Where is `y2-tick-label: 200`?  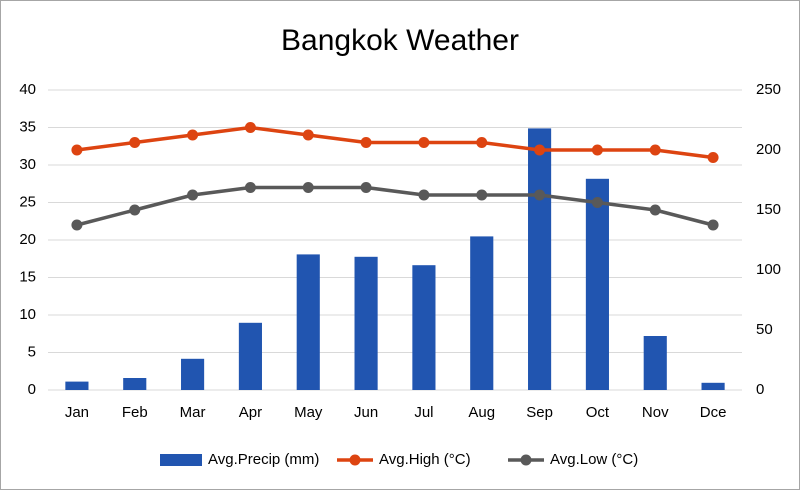 y2-tick-label: 200 is located at coordinates (768, 149).